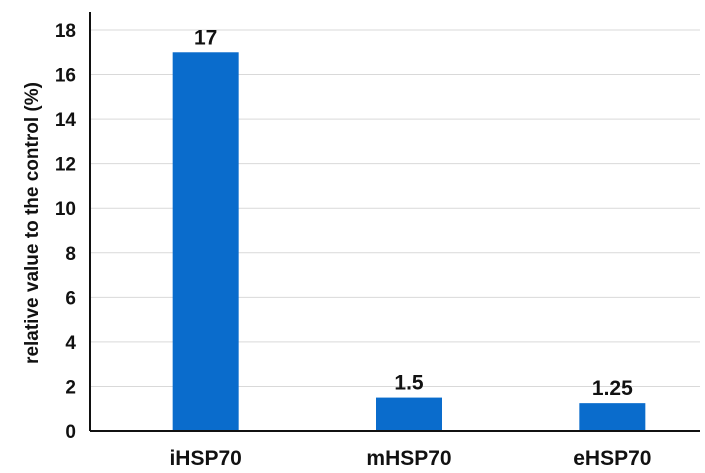  I want to click on y-tick-label: 6, so click(70, 298).